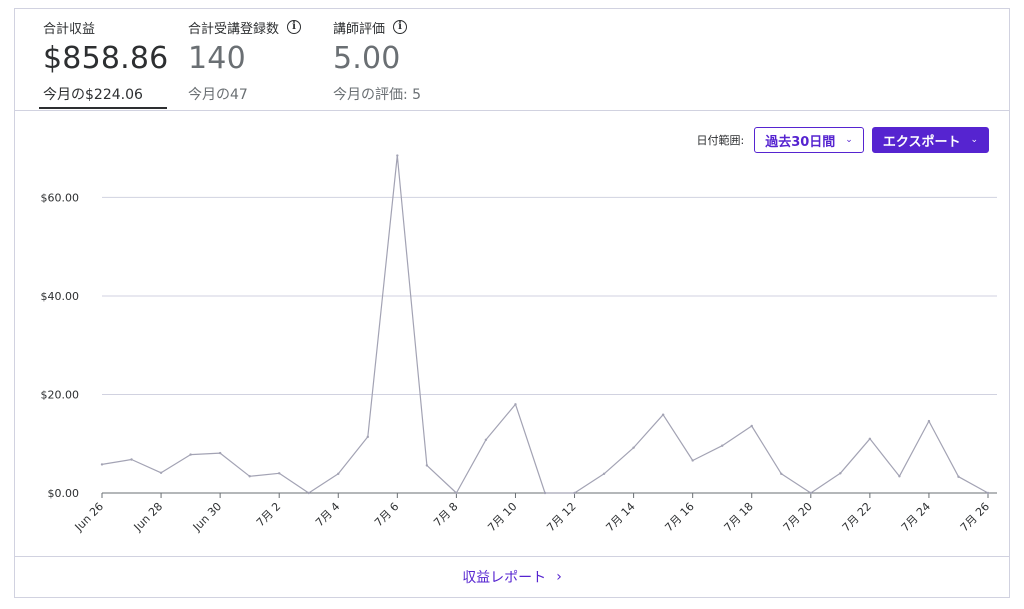 Image resolution: width=1024 pixels, height=609 pixels. I want to click on active-tab-indicator, so click(103, 108).